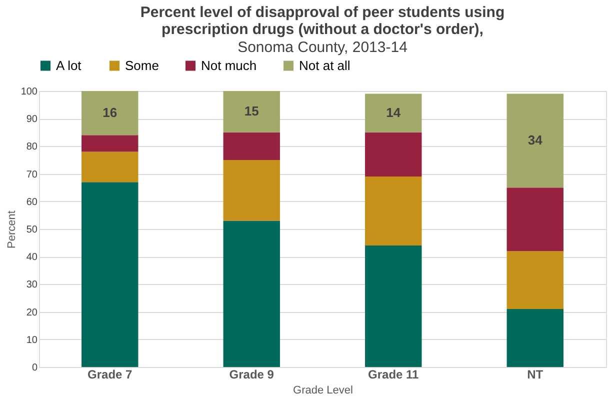  I want to click on data-label: 16, so click(110, 112).